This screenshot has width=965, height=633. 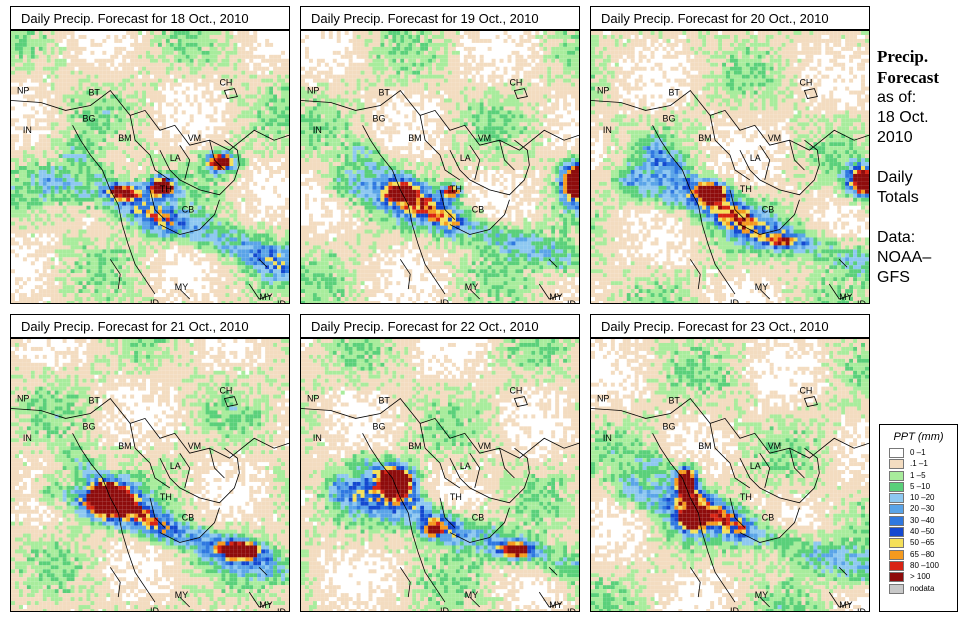 I want to click on legend-label: 0 –1, so click(x=918, y=453).